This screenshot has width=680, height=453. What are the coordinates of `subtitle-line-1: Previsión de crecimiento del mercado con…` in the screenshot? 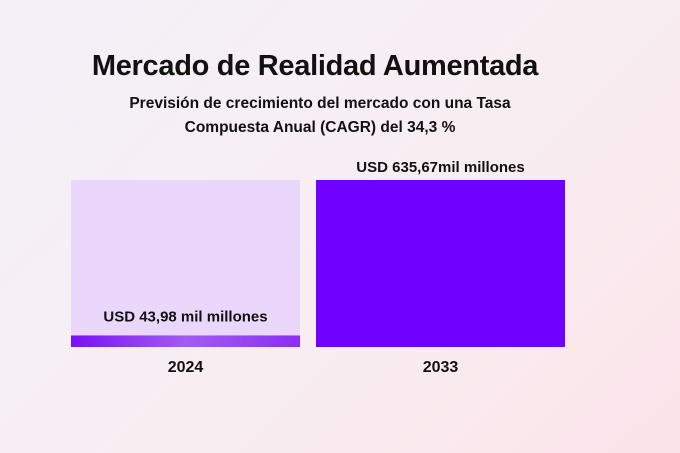 It's located at (320, 103).